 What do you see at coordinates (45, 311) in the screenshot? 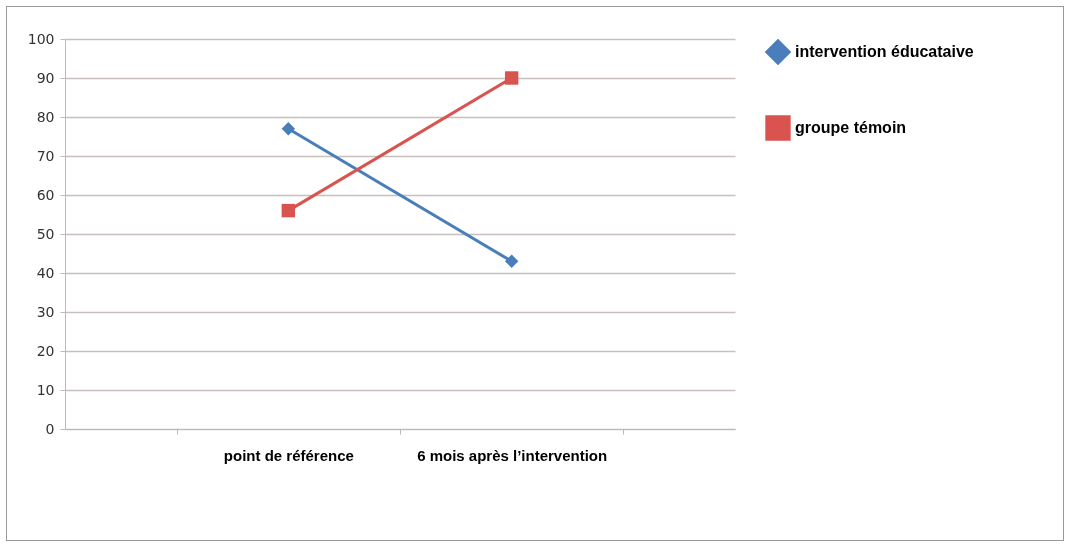
I see `y-tick-label: 30` at bounding box center [45, 311].